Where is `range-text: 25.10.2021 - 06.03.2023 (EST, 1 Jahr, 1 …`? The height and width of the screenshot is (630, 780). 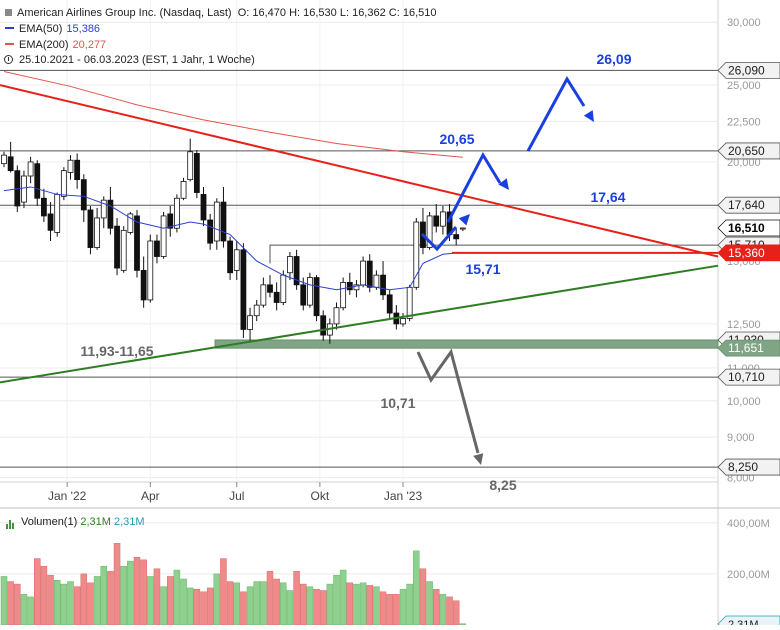 range-text: 25.10.2021 - 06.03.2023 (EST, 1 Jahr, 1 … is located at coordinates (137, 60).